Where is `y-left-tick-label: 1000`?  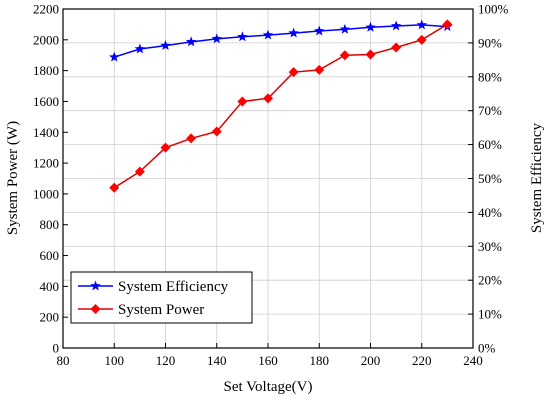 y-left-tick-label: 1000 is located at coordinates (46, 193).